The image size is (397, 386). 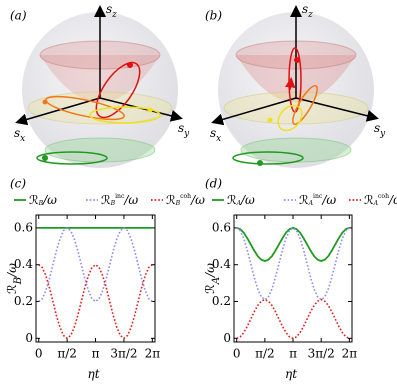 I want to click on rich-label: ℛAcoh/ω, so click(x=380, y=200).